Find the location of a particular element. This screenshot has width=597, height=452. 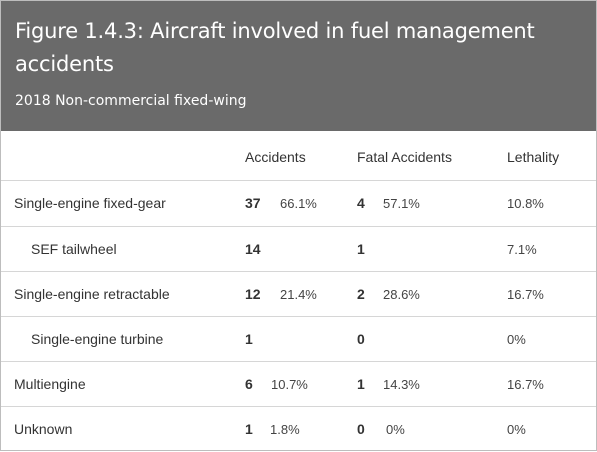

lethality-value: 7.1% is located at coordinates (522, 249).